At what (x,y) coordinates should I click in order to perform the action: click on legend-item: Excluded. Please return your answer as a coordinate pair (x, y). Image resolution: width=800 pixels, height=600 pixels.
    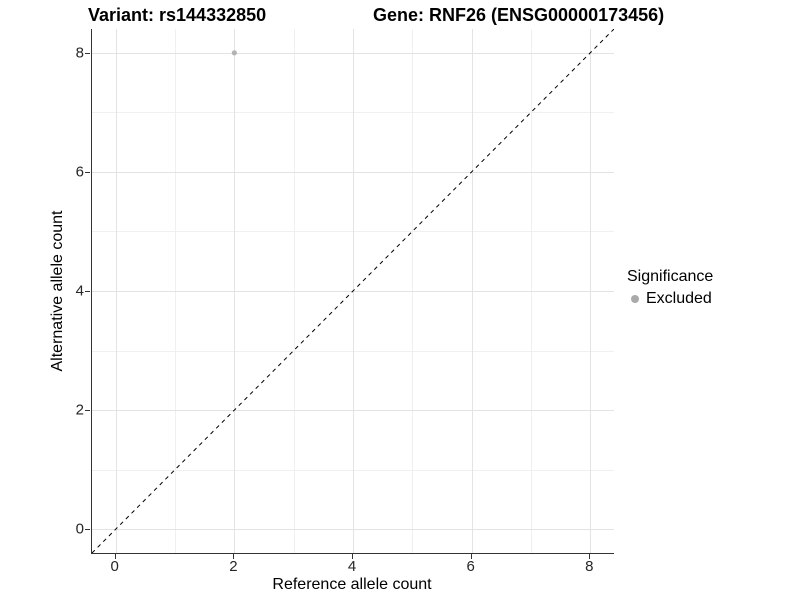
    Looking at the image, I should click on (670, 299).